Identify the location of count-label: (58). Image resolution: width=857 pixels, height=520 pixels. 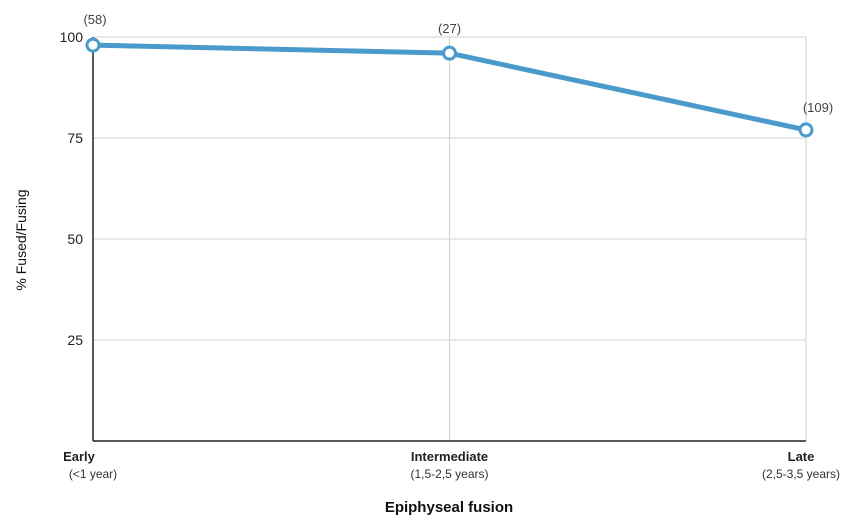
(94, 19).